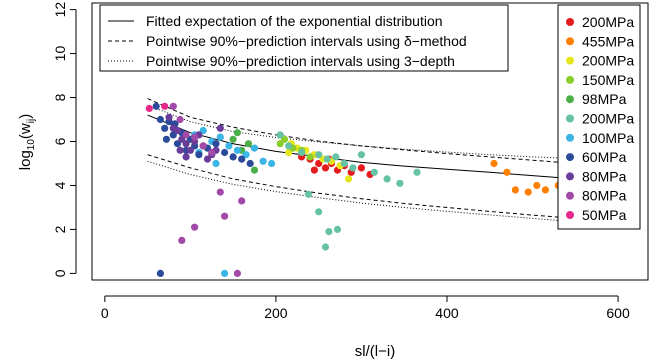 The width and height of the screenshot is (654, 361). Describe the element at coordinates (31, 145) in the screenshot. I see `y-axis-label-subscript: 10` at that location.